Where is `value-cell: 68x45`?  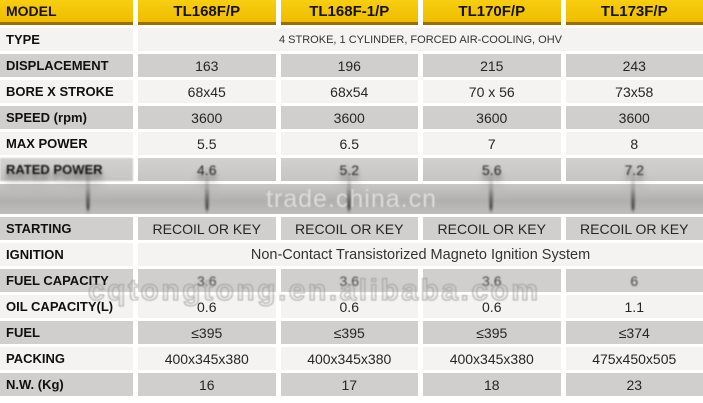 value-cell: 68x45 is located at coordinates (207, 91).